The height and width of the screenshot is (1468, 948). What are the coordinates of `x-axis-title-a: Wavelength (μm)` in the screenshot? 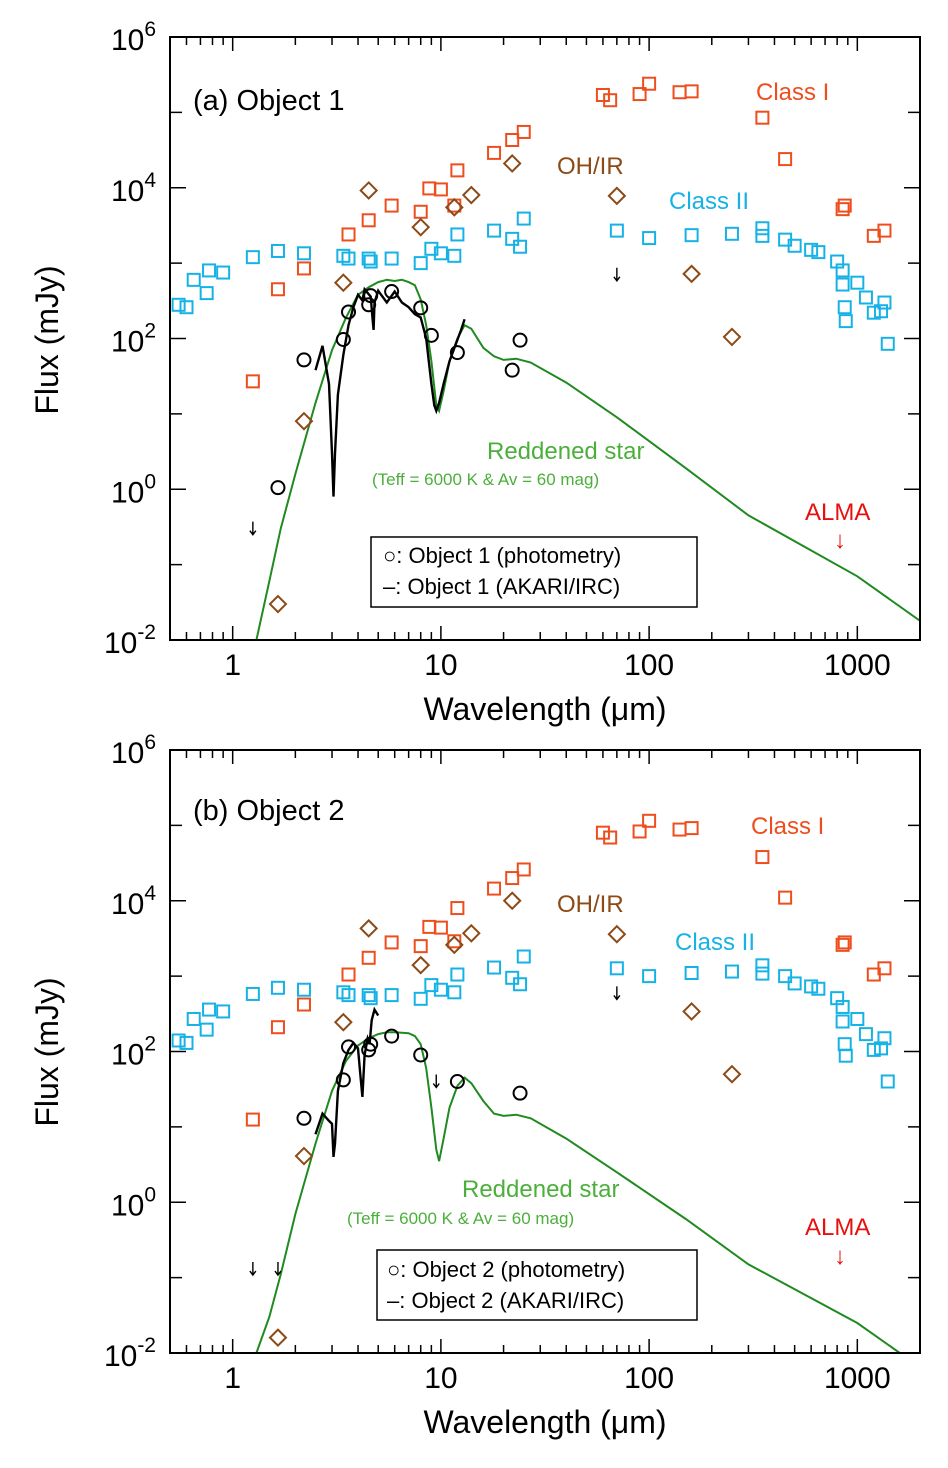 It's located at (544, 709).